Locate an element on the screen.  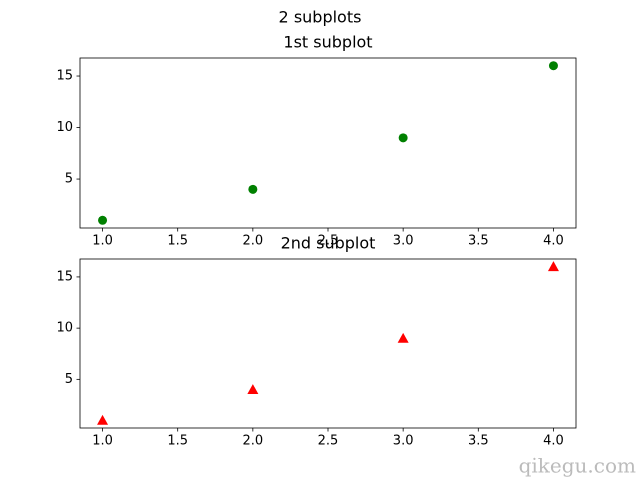
subplot-title: 1st subplot is located at coordinates (327, 42).